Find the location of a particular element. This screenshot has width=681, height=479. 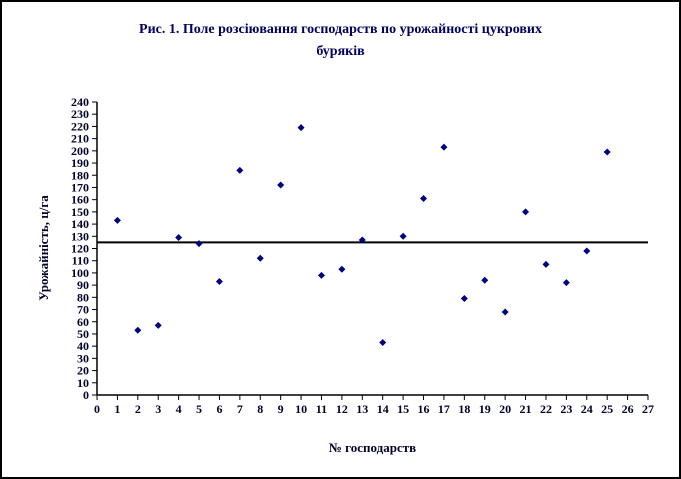

x-tick-label: 23 is located at coordinates (566, 409).